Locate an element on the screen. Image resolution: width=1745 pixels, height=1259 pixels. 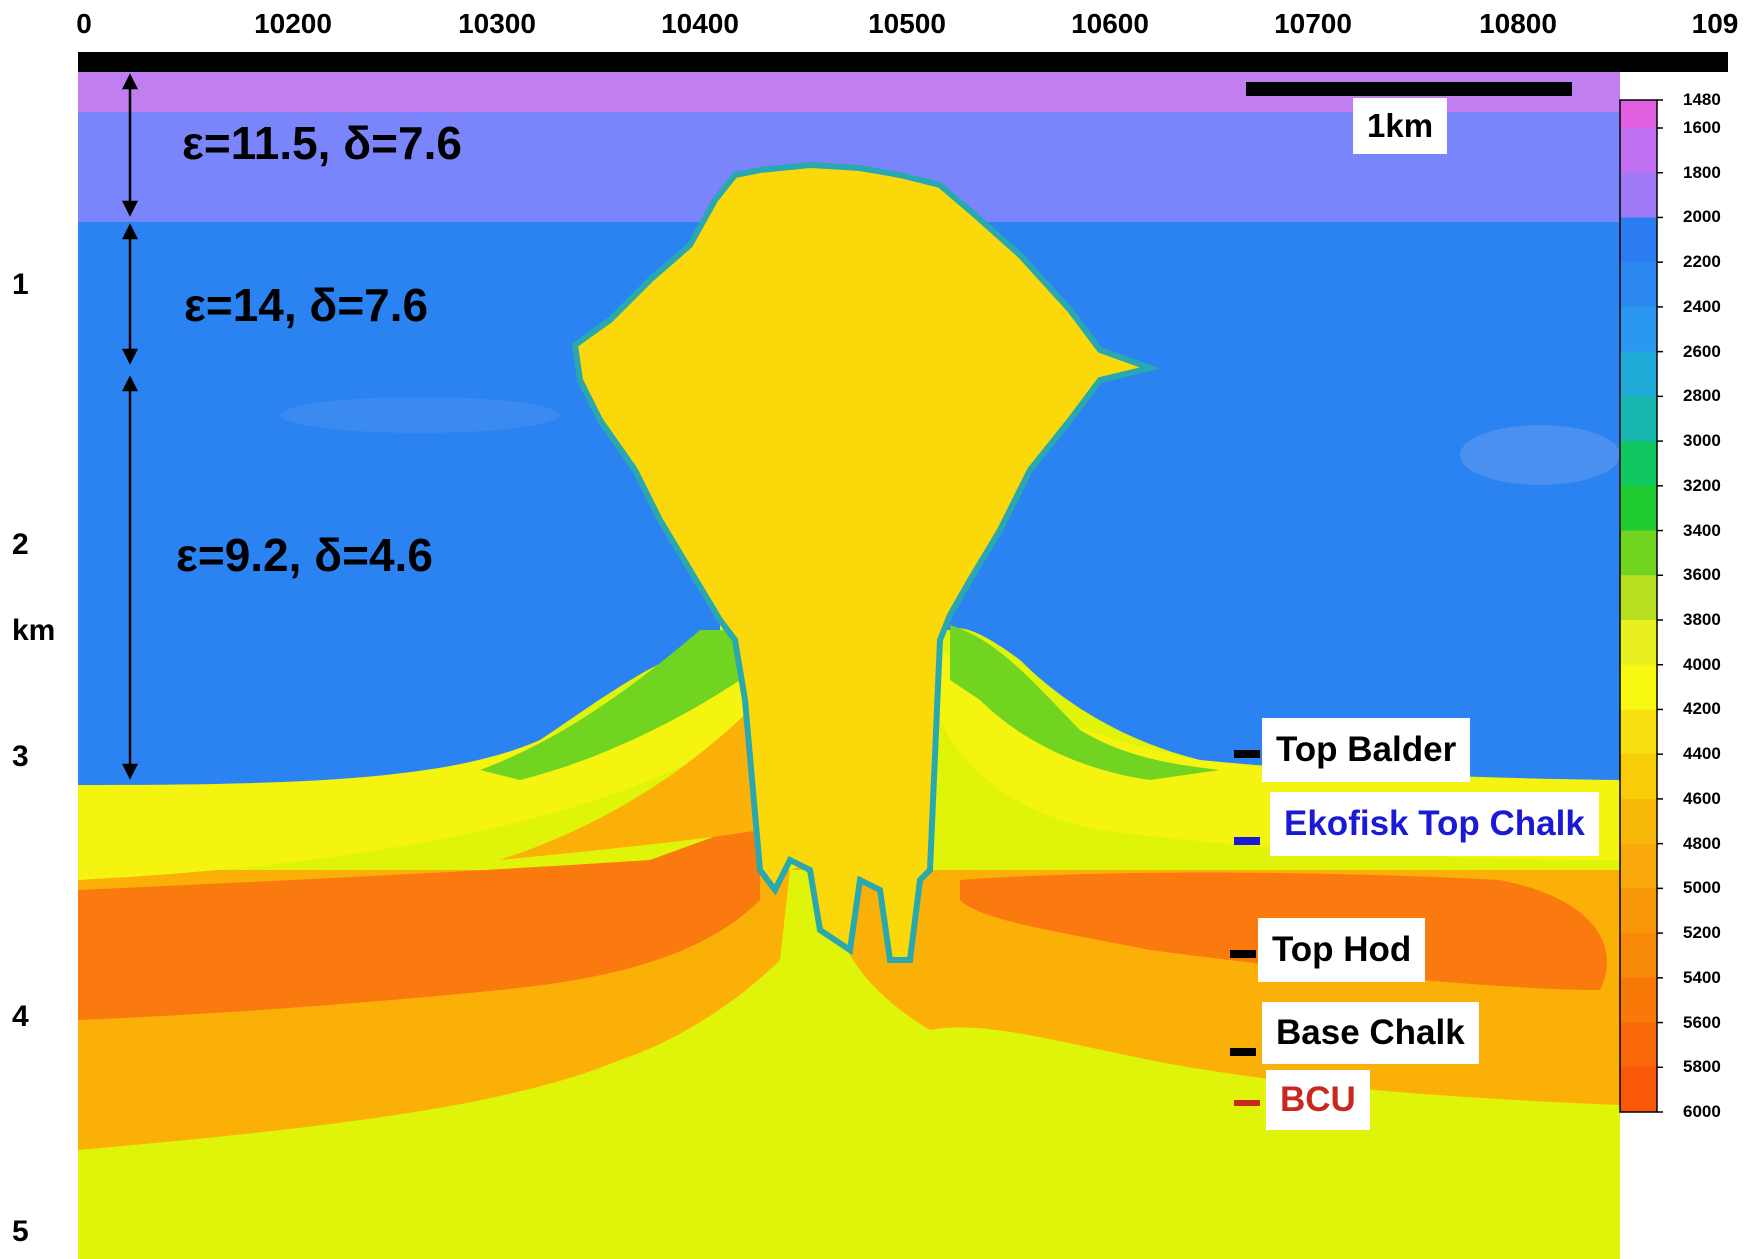
colorbar-tick-label: 5400 is located at coordinates (1702, 977).